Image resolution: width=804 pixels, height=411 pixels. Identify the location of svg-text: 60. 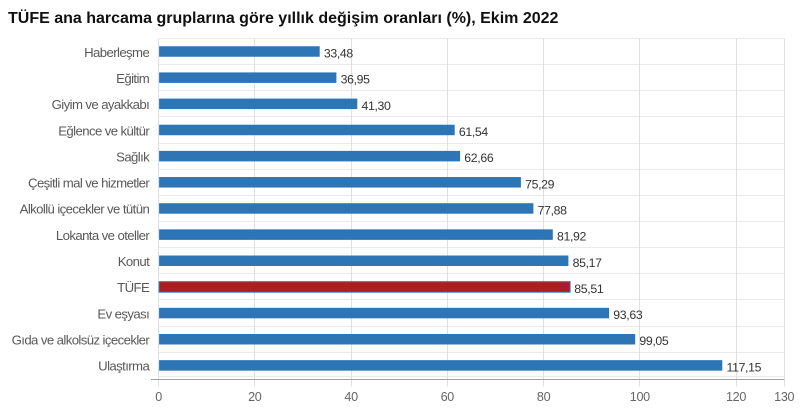
(448, 397).